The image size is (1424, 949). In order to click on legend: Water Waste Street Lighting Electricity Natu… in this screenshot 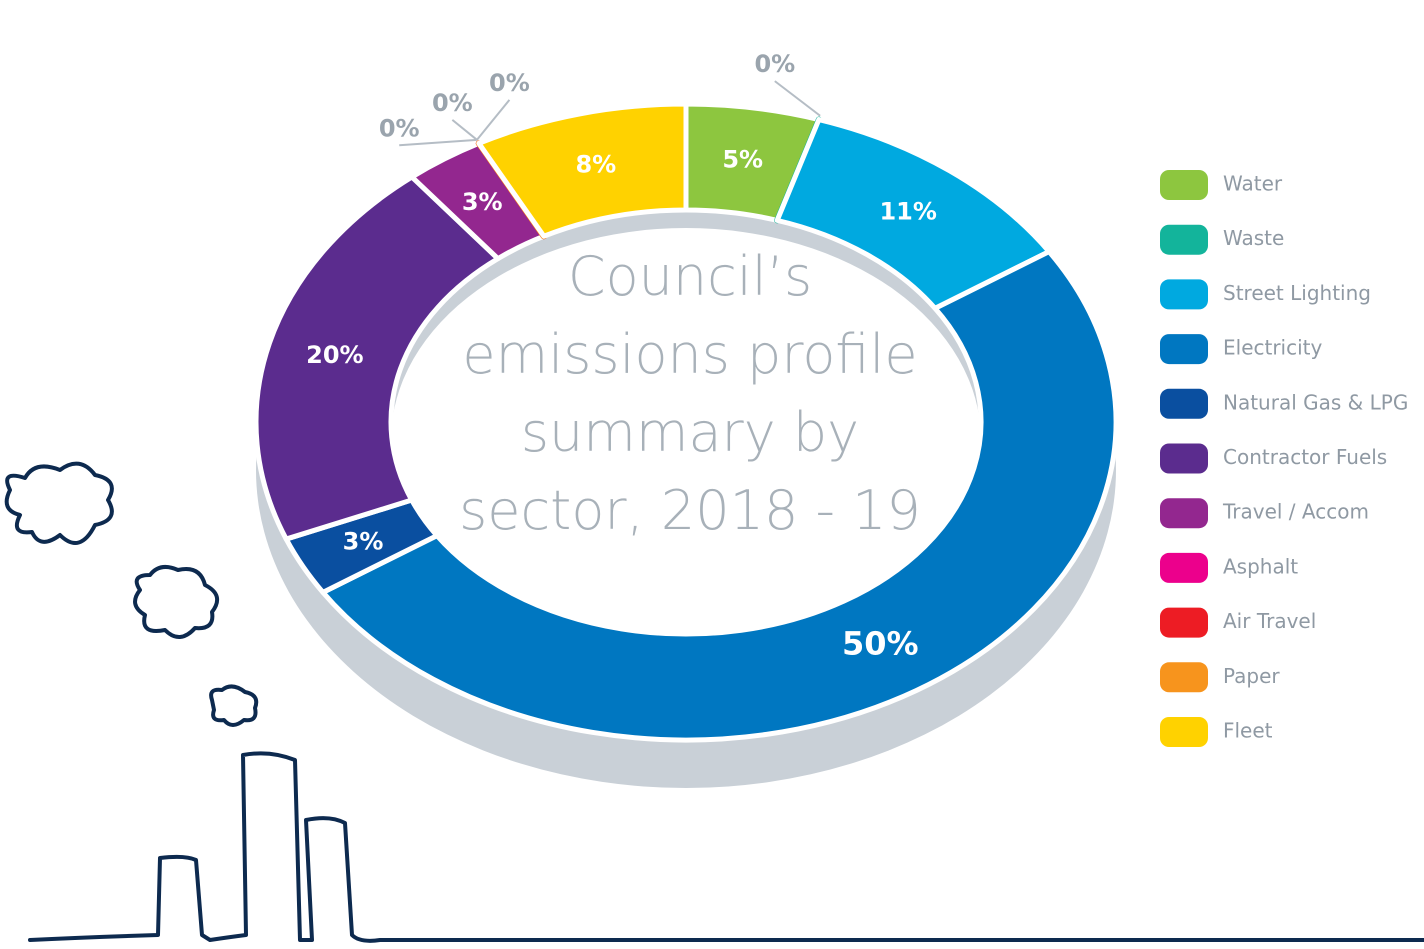, I will do `click(1284, 458)`.